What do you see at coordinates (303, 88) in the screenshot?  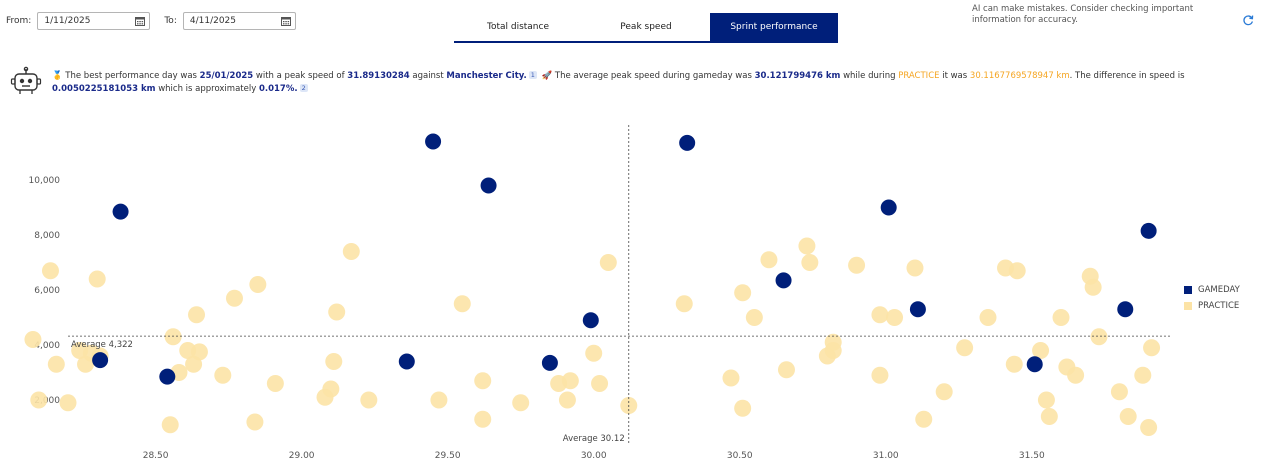 I see `citation-badge: 2` at bounding box center [303, 88].